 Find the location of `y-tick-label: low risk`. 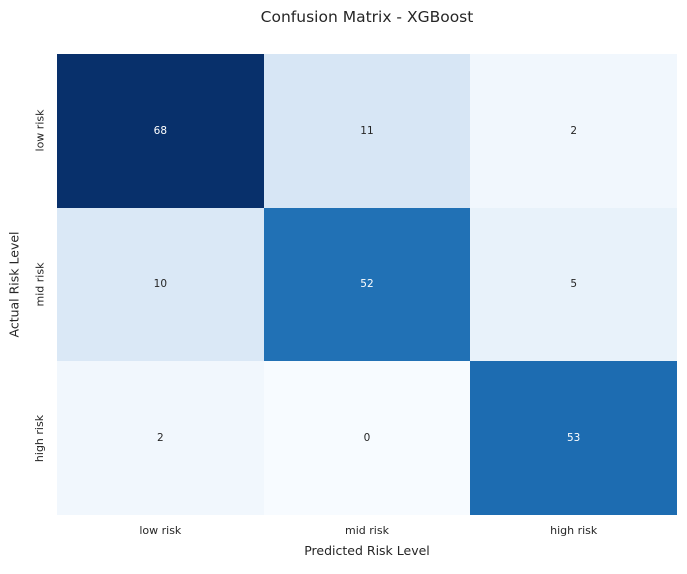

y-tick-label: low risk is located at coordinates (40, 130).